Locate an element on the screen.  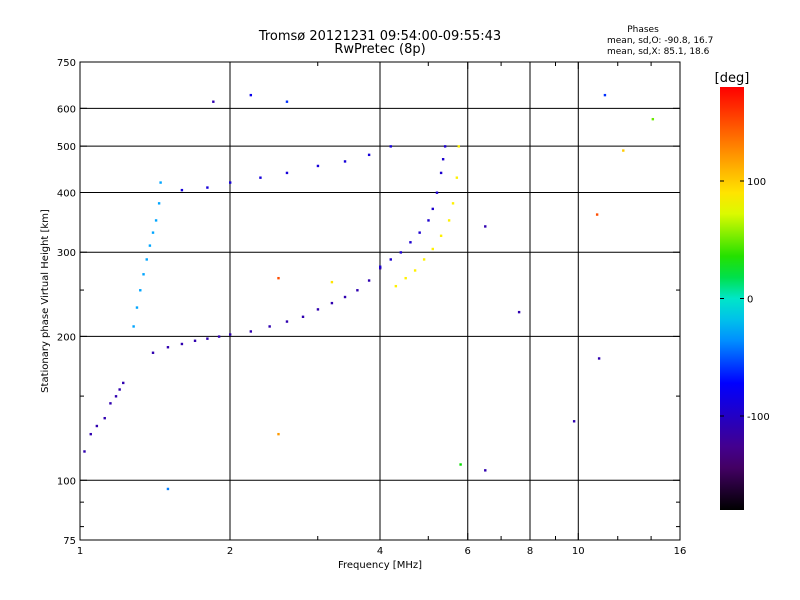
y-tick-label: 500 is located at coordinates (66, 147).